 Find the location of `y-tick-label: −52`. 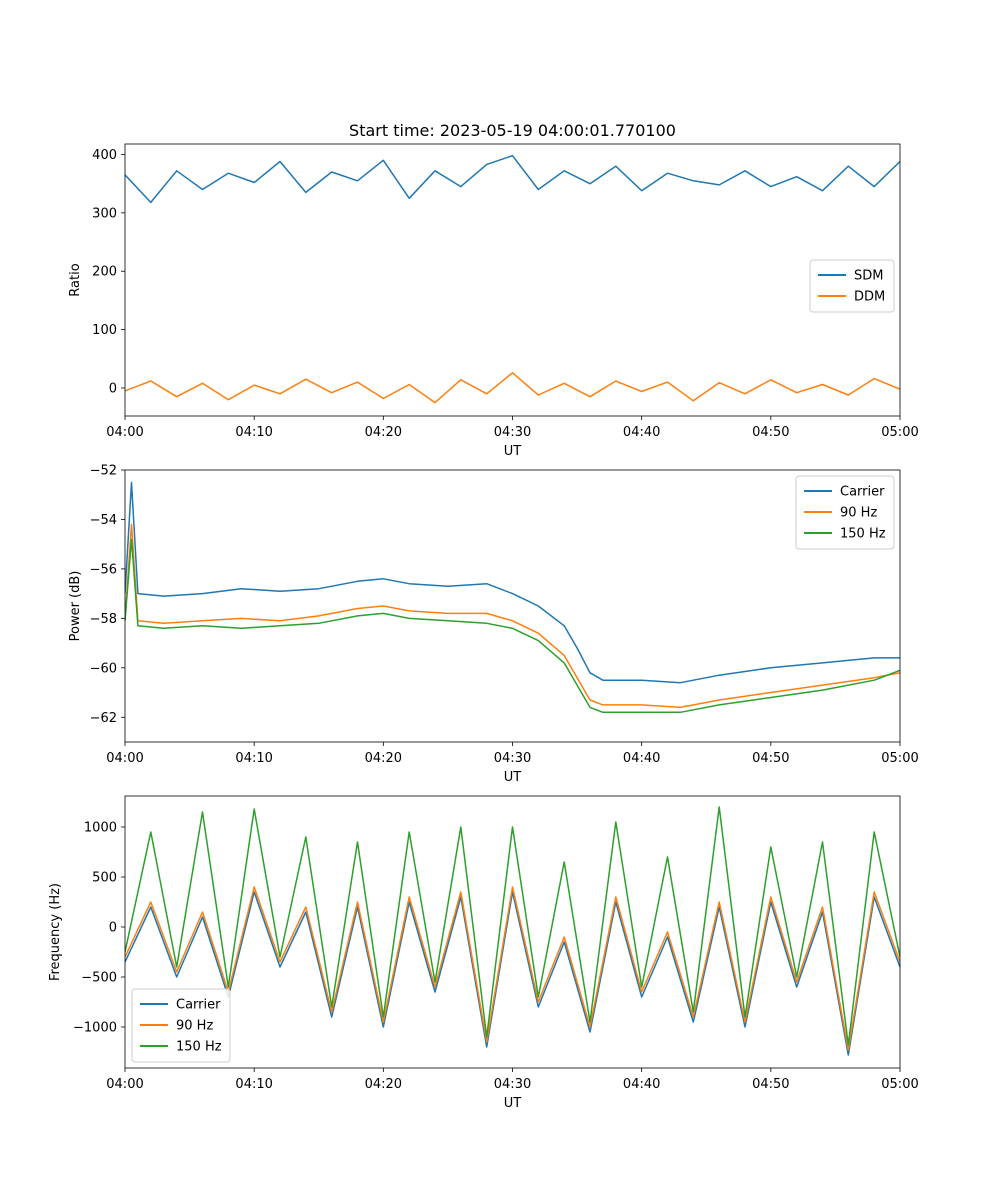

y-tick-label: −52 is located at coordinates (103, 471).